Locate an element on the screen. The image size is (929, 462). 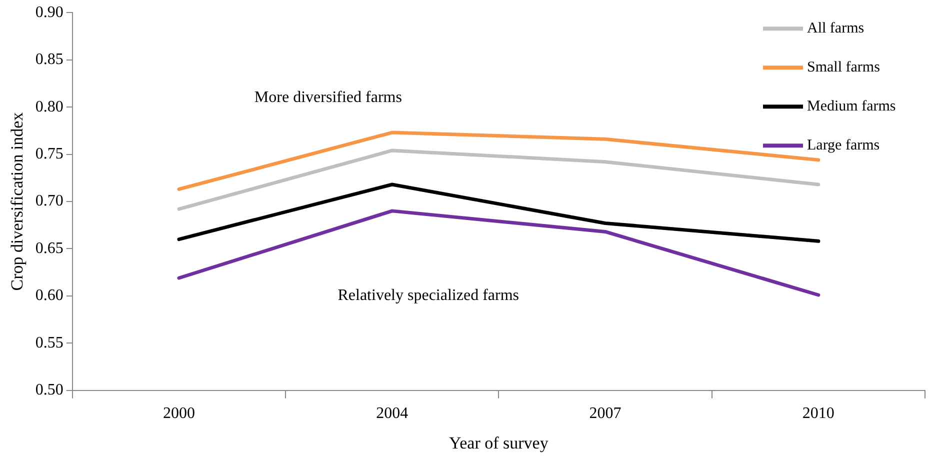
x-axis-title: Year of survey is located at coordinates (499, 442).